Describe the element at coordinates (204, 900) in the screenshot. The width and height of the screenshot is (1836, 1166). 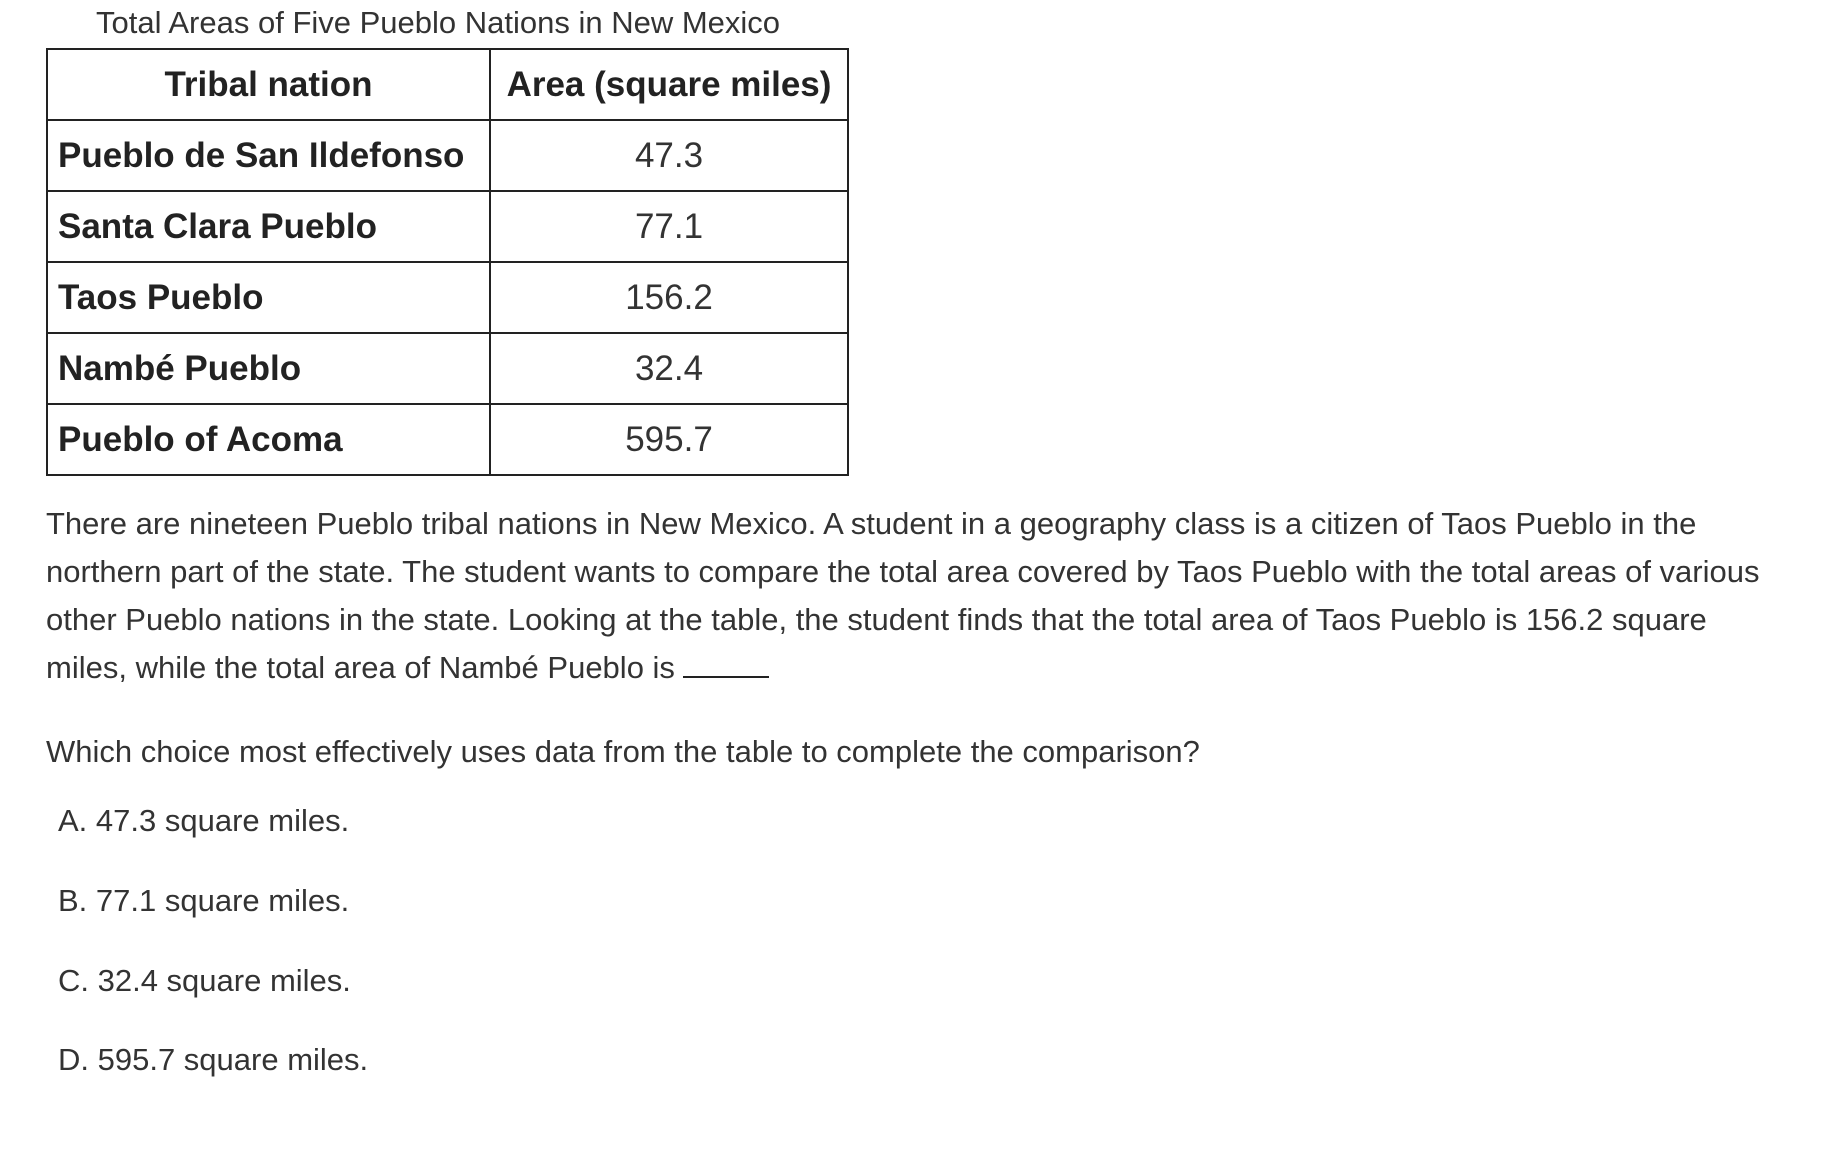
I see `answer-choice-b: B. 77.1 square miles.` at that location.